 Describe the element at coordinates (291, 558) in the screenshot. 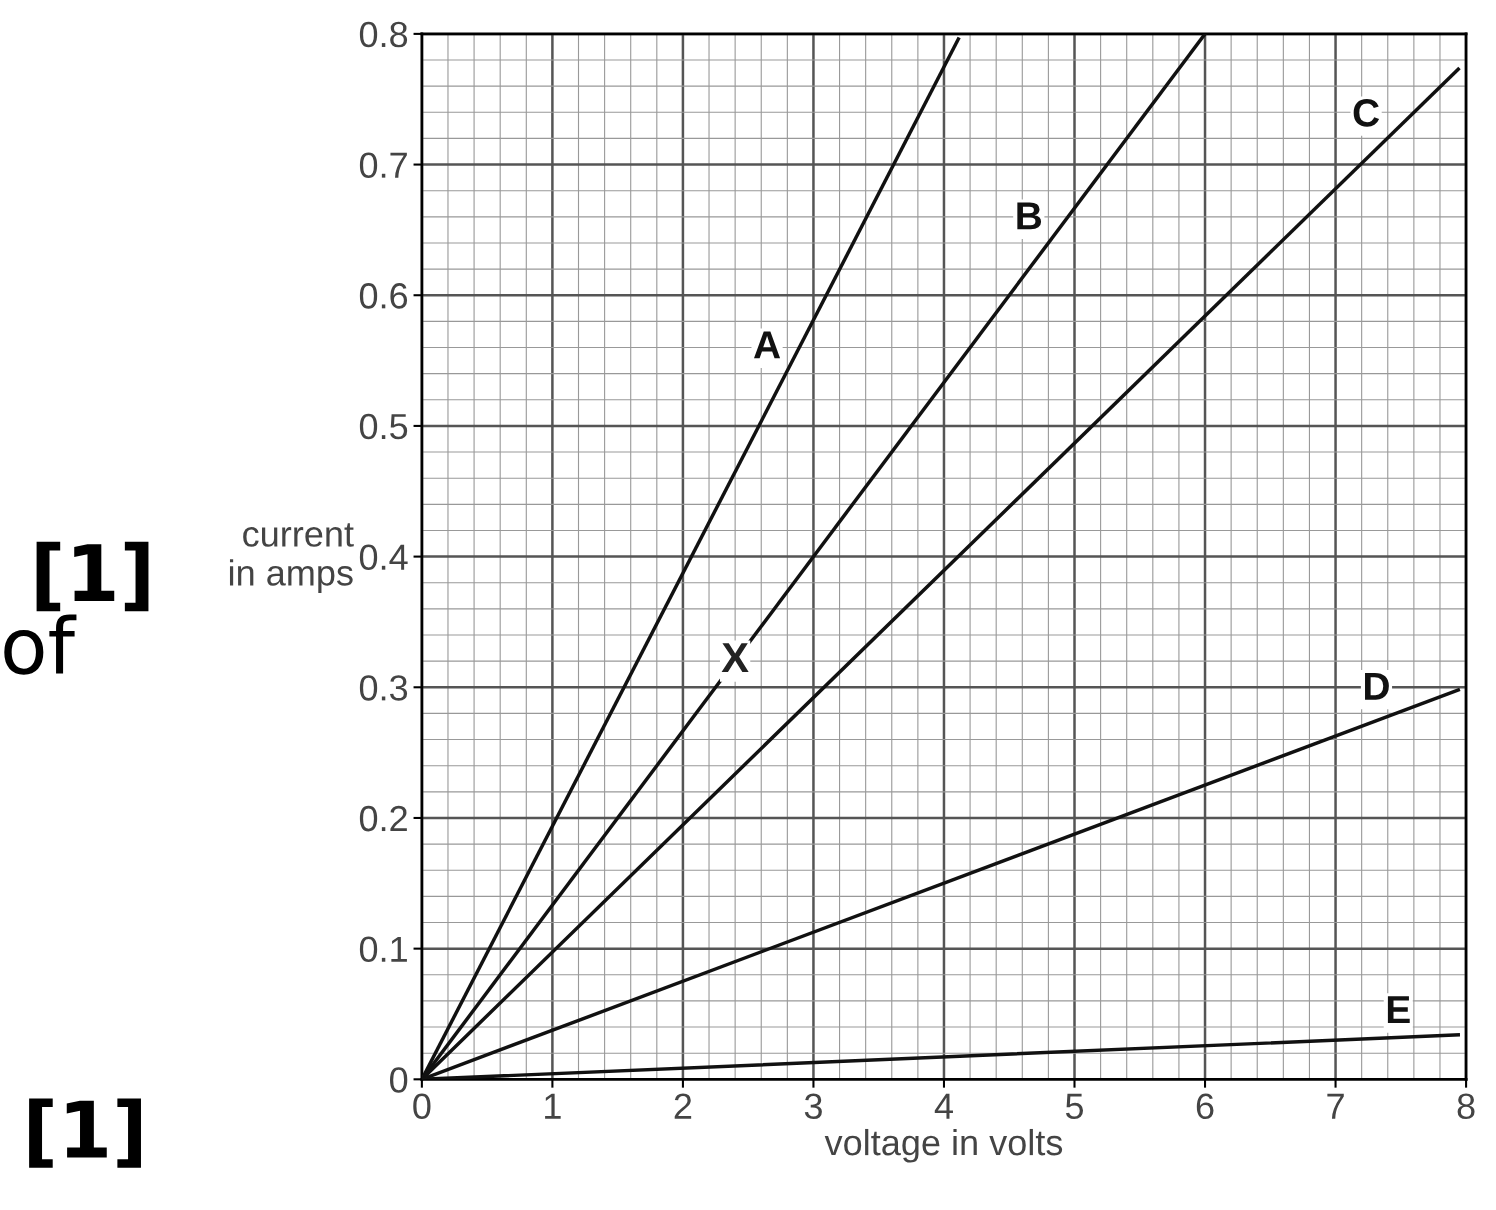

I see `y-axis-title: current in amps` at that location.